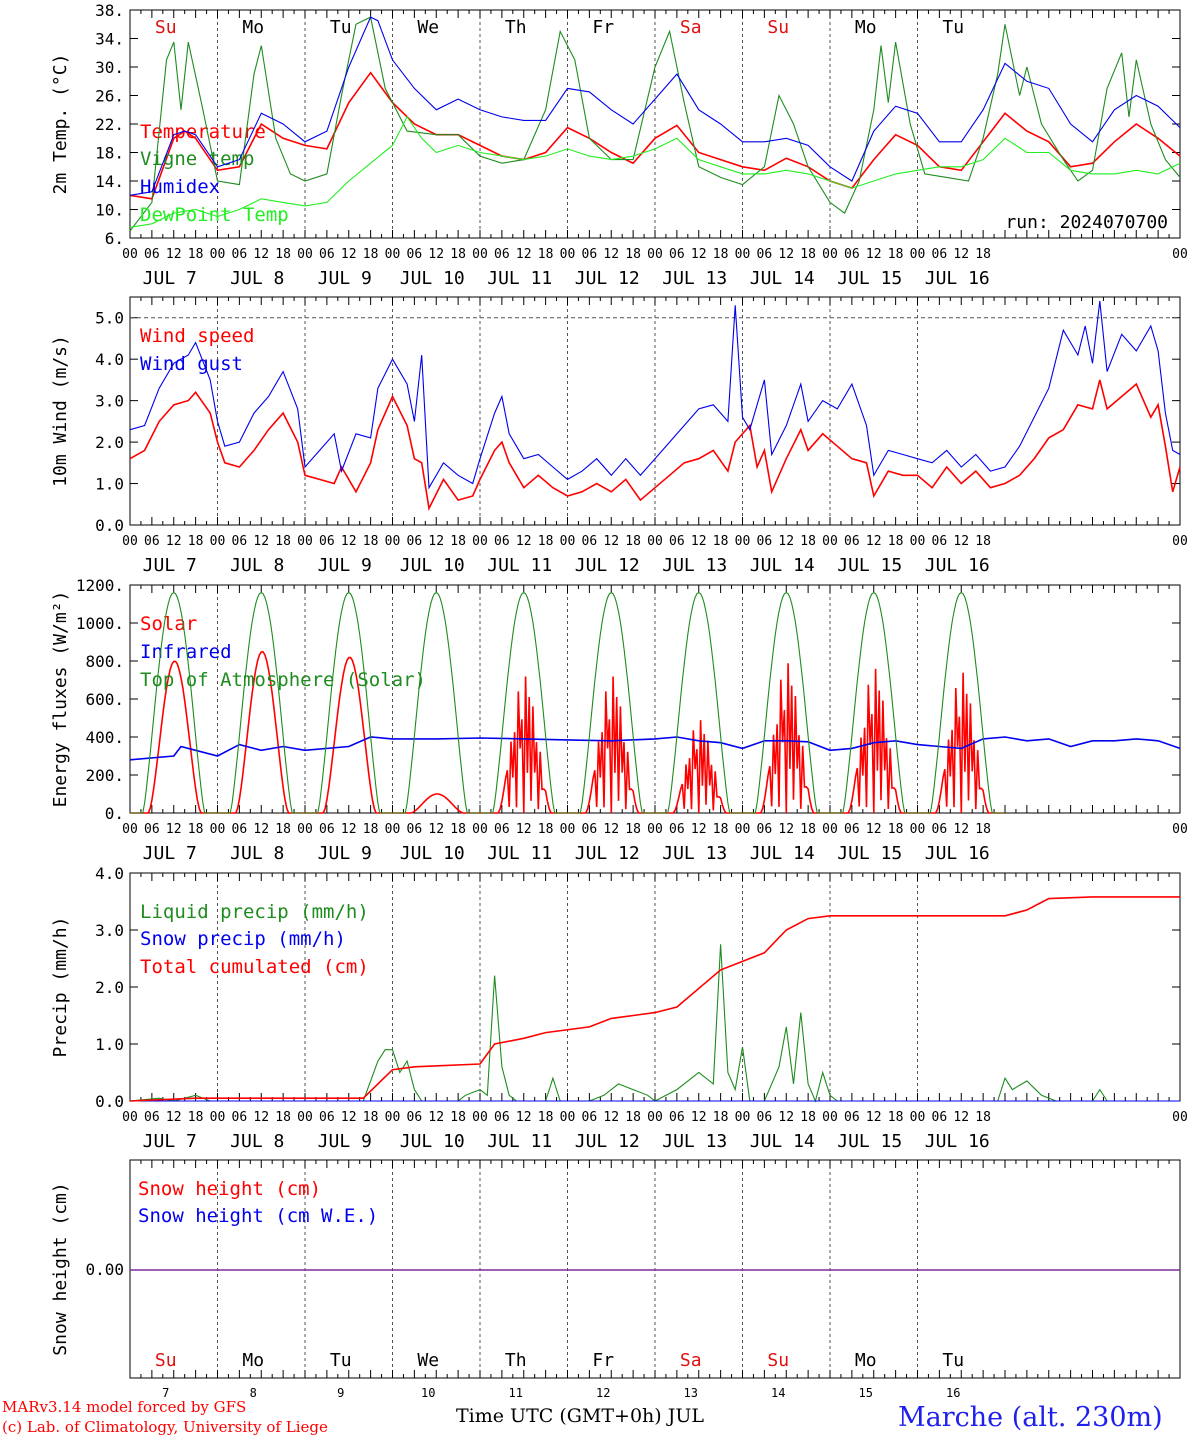 Image resolution: width=1194 pixels, height=1440 pixels. Describe the element at coordinates (516, 1360) in the screenshot. I see `weekday-label: Th` at that location.